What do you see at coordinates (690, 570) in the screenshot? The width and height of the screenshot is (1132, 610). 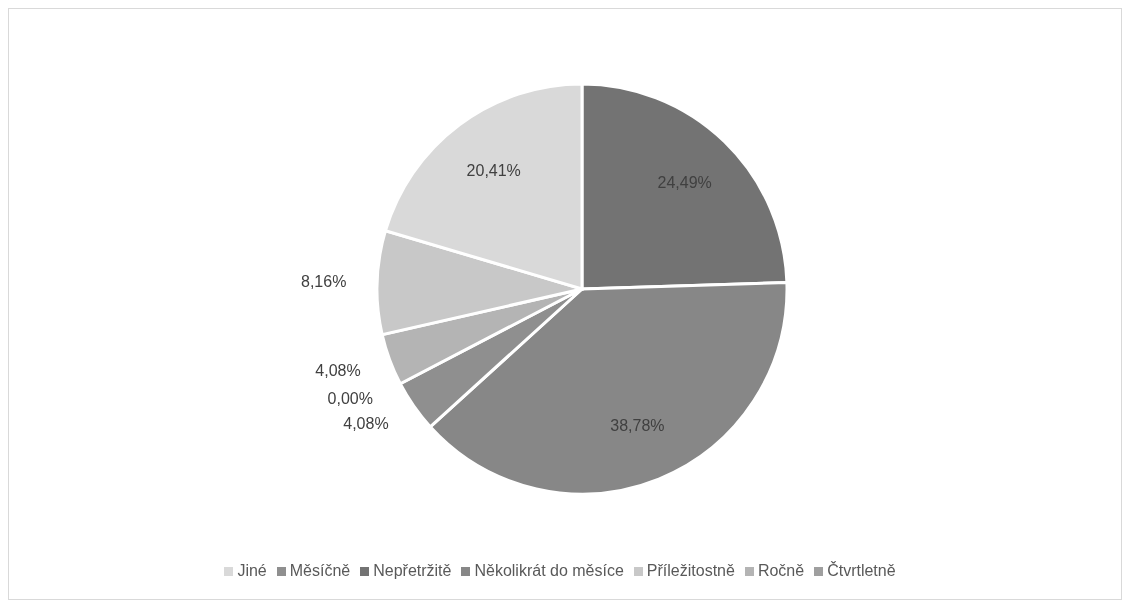 I see `legend-label: Příležitostně` at bounding box center [690, 570].